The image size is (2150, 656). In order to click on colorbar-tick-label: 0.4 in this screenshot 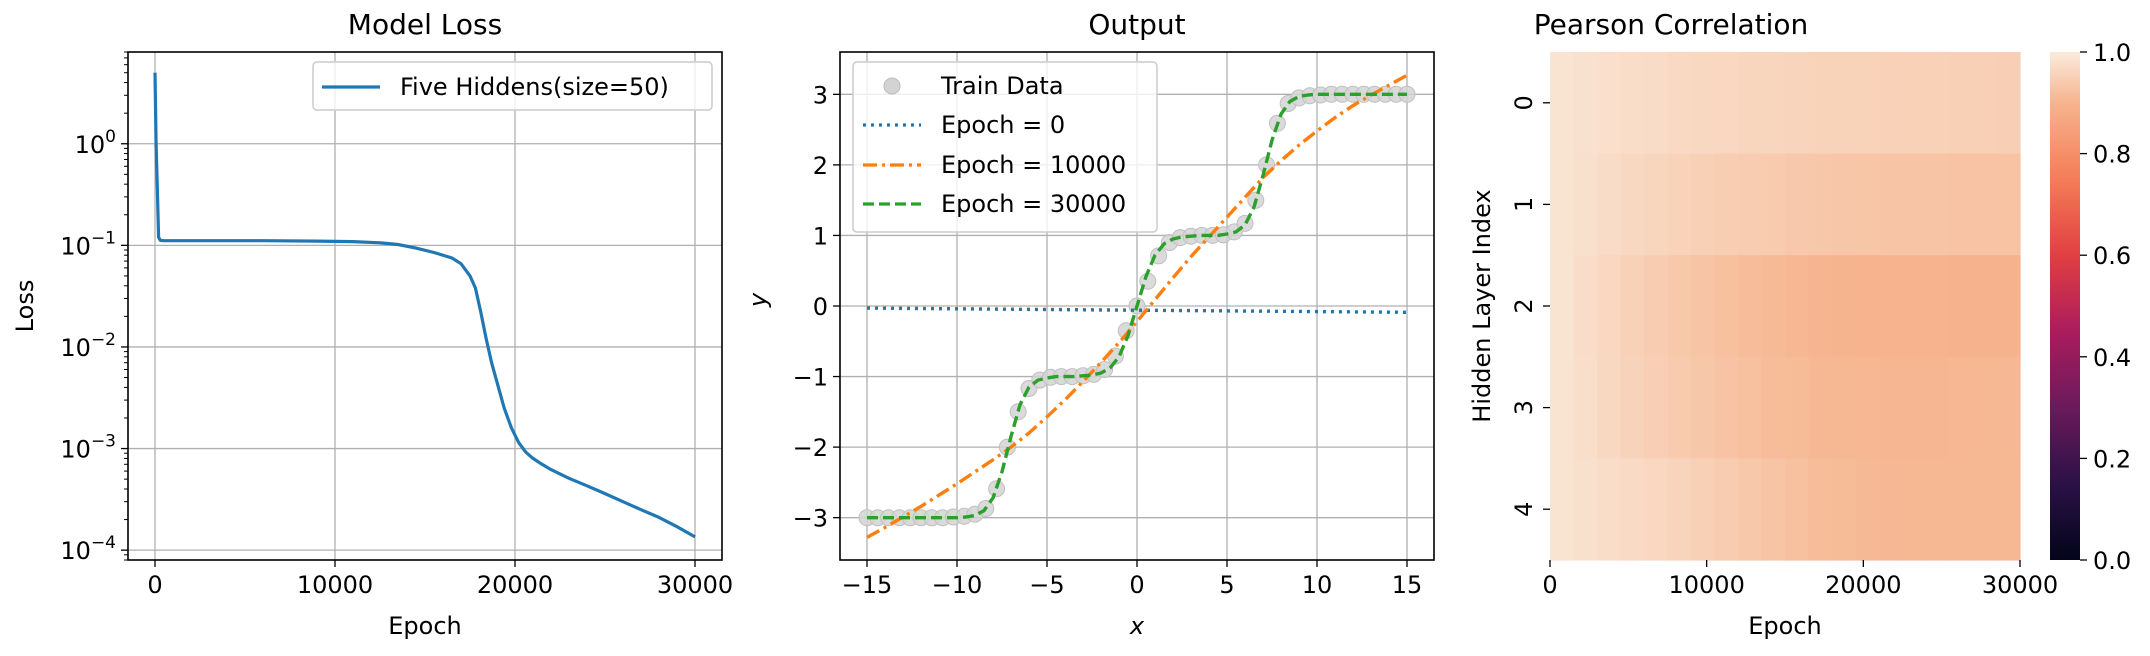, I will do `click(2112, 358)`.